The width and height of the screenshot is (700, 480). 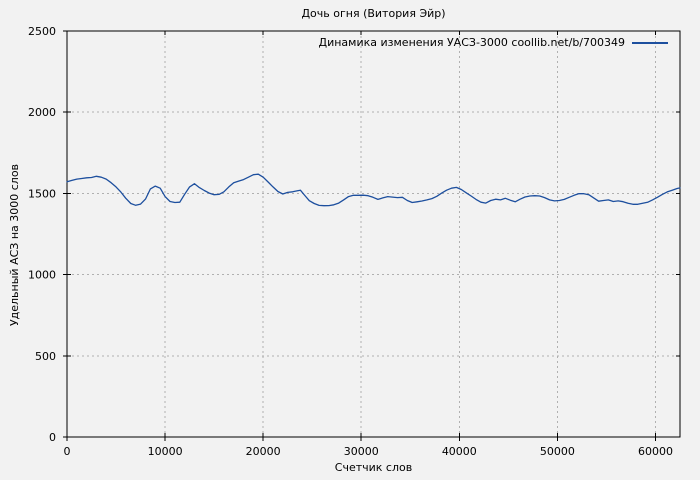 I want to click on y-tick-label: 2500, so click(x=42, y=31).